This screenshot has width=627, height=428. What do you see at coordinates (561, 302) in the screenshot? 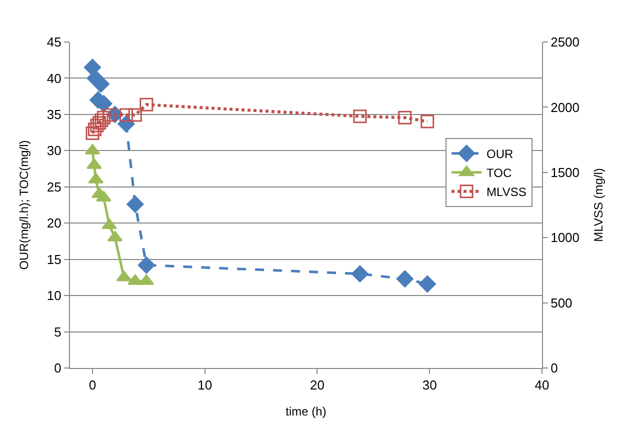
I see `y2-tick-label: 500` at bounding box center [561, 302].